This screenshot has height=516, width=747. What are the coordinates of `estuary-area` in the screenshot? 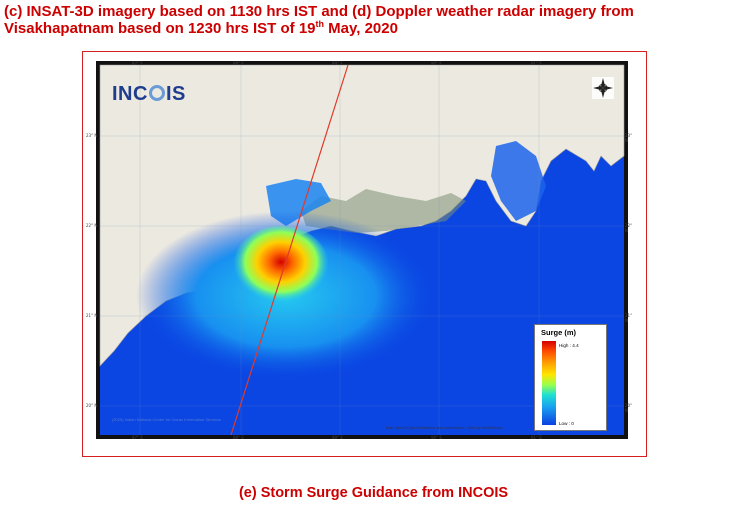 It's located at (518, 181).